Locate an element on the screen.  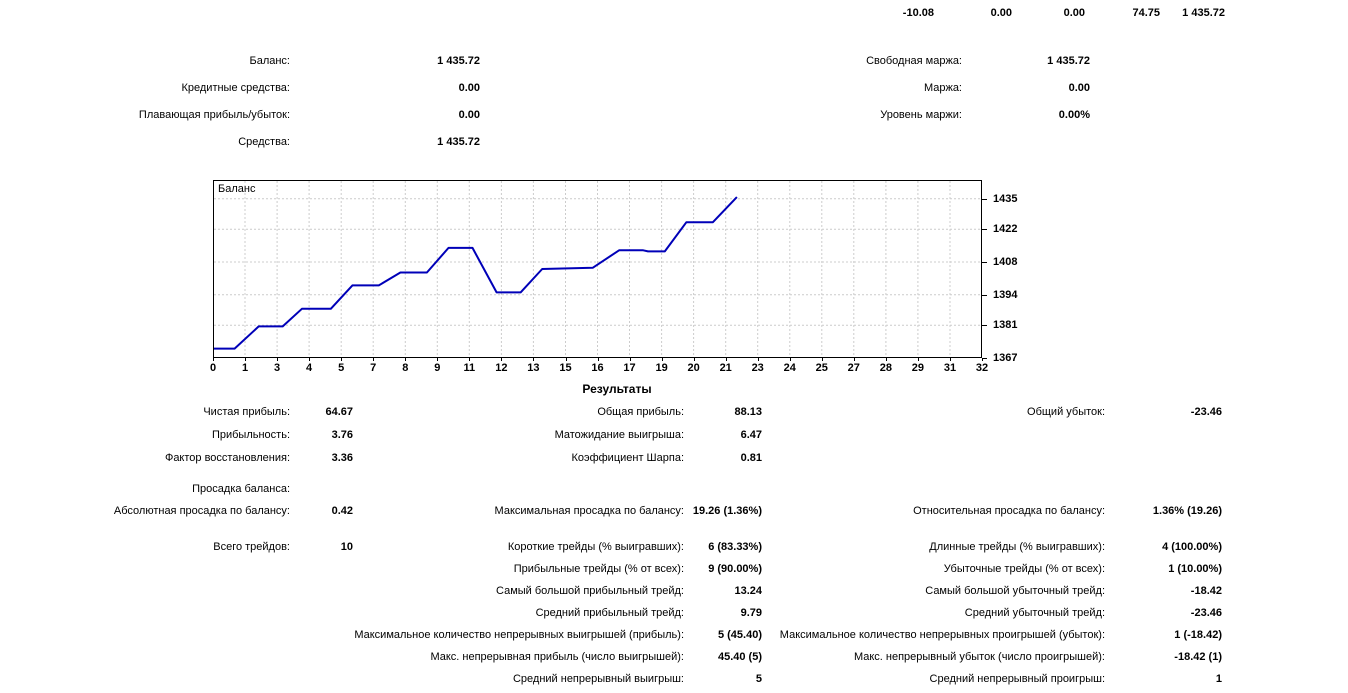
x-axis-tick-label: 17 is located at coordinates (629, 368).